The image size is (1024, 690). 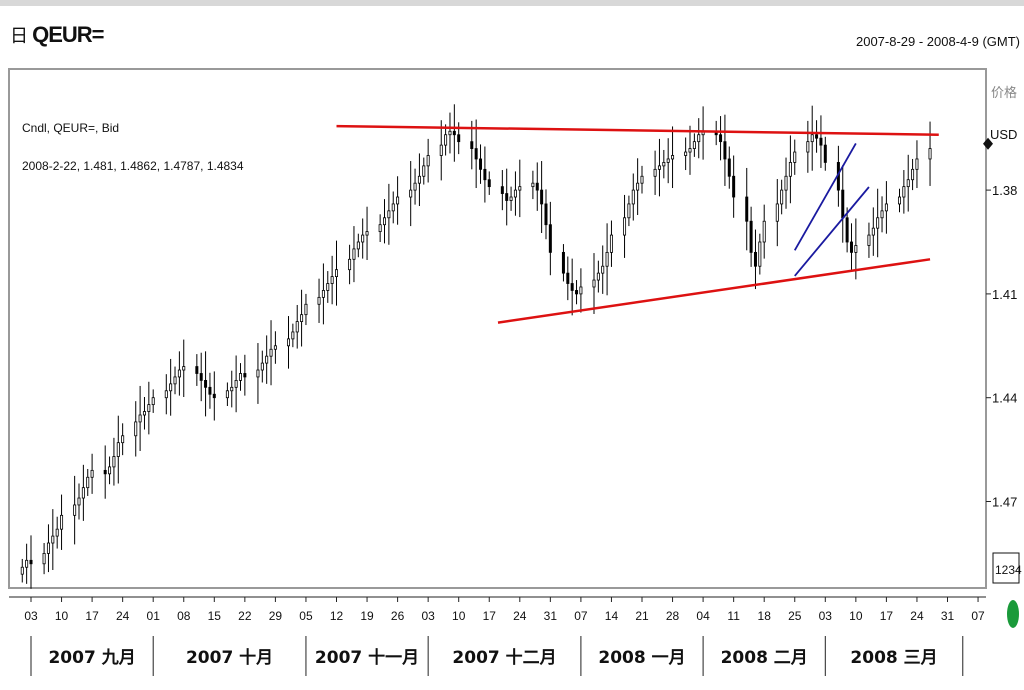 I want to click on symbol-title: 日 QEUR=, so click(x=57, y=35).